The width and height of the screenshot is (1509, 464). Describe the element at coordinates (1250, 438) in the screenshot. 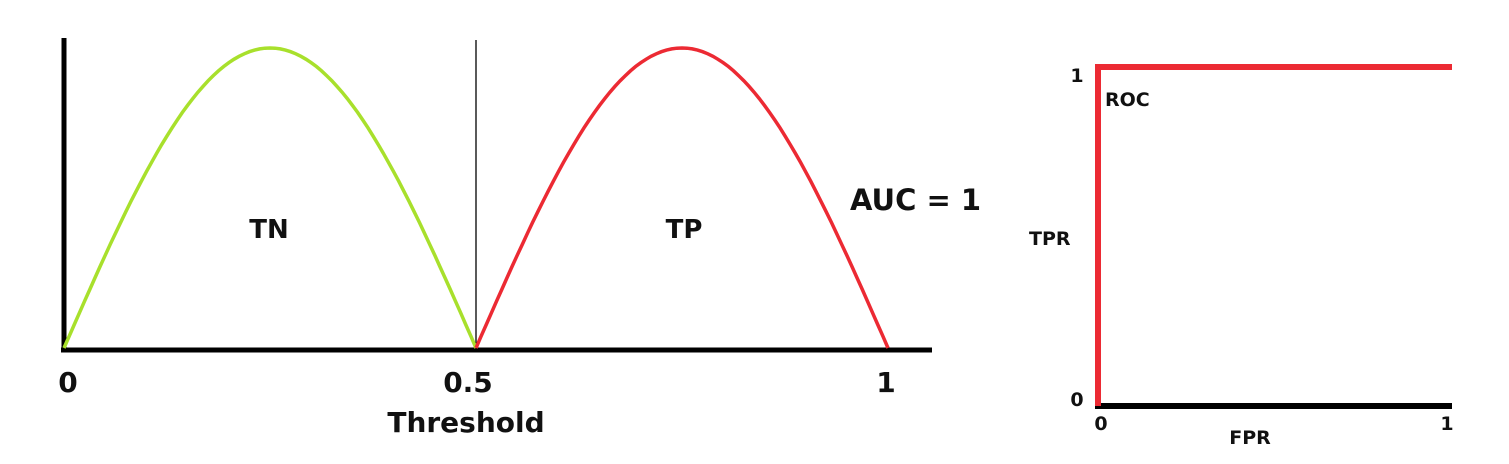

I see `roc-x-axis-label: FPR` at that location.